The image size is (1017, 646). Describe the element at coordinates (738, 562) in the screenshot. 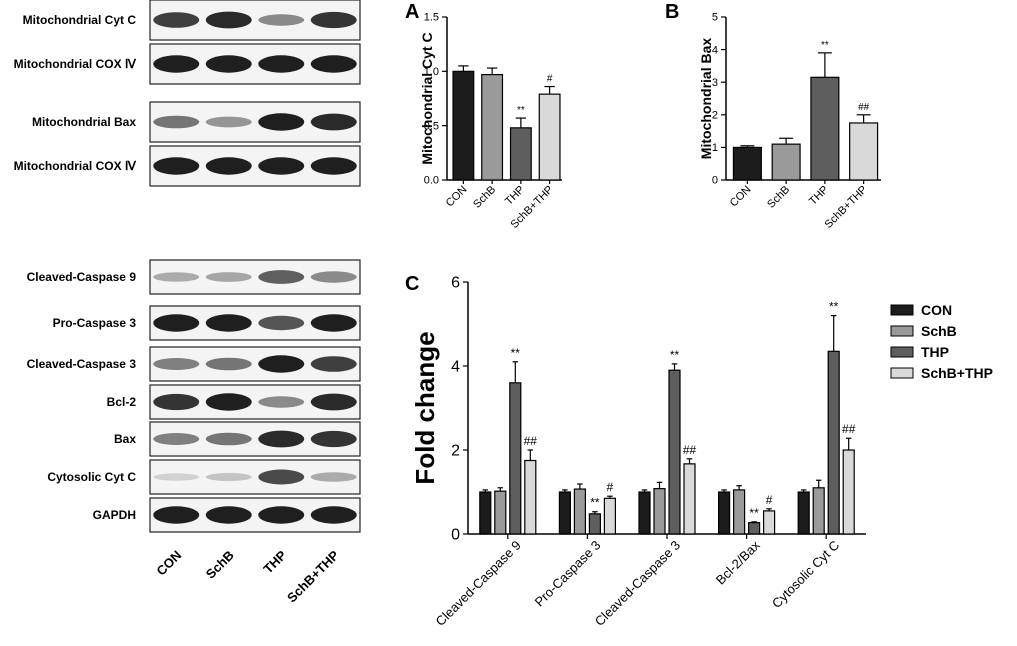

I see `chart-c-category-label: Bcl-2/Bax` at that location.